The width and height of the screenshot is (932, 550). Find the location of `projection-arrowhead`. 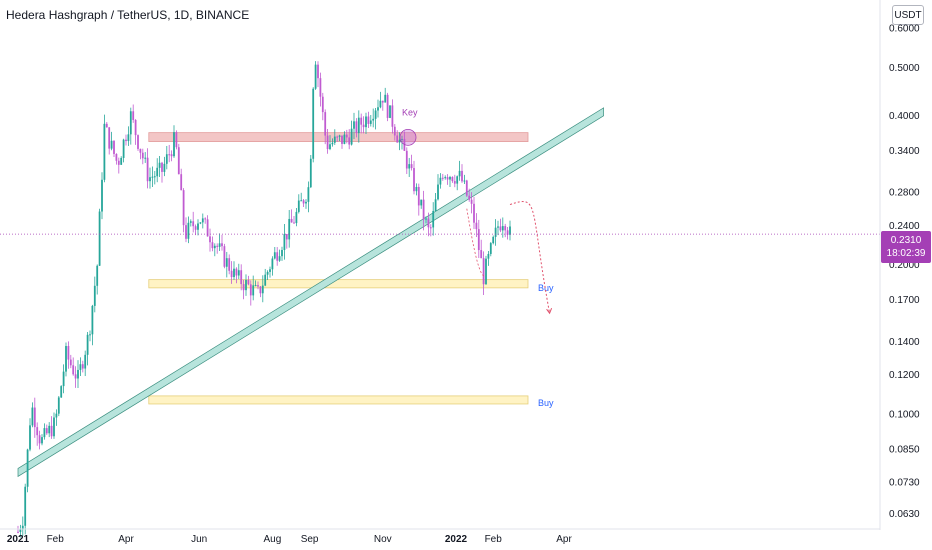

projection-arrowhead is located at coordinates (549, 311).